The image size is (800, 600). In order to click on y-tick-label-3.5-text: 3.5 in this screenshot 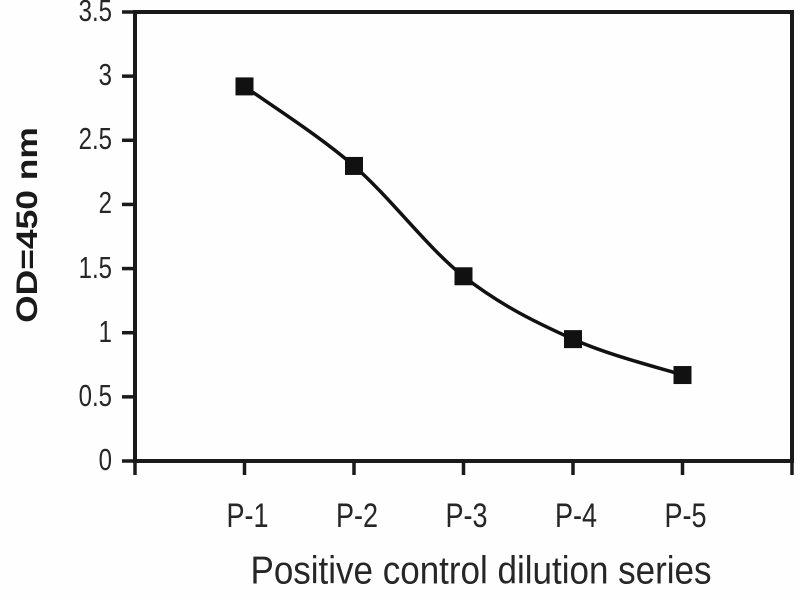, I will do `click(95, 14)`.